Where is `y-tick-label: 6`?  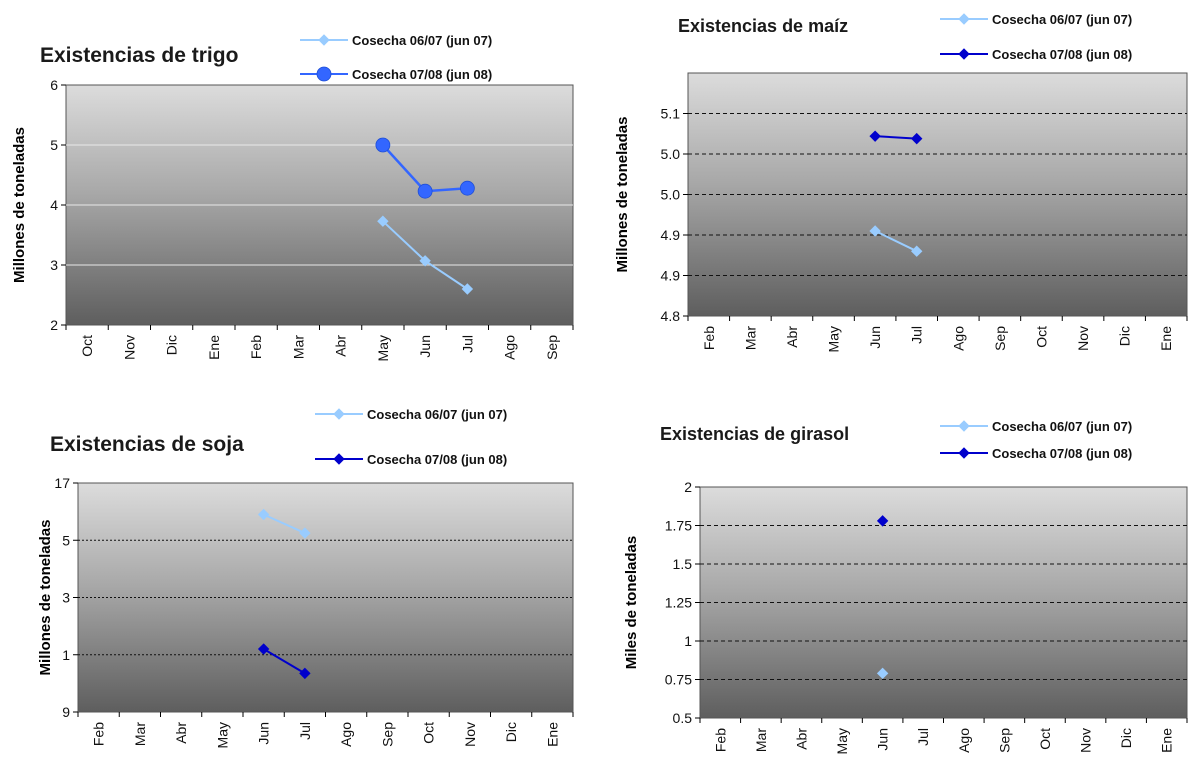
y-tick-label: 6 is located at coordinates (54, 85).